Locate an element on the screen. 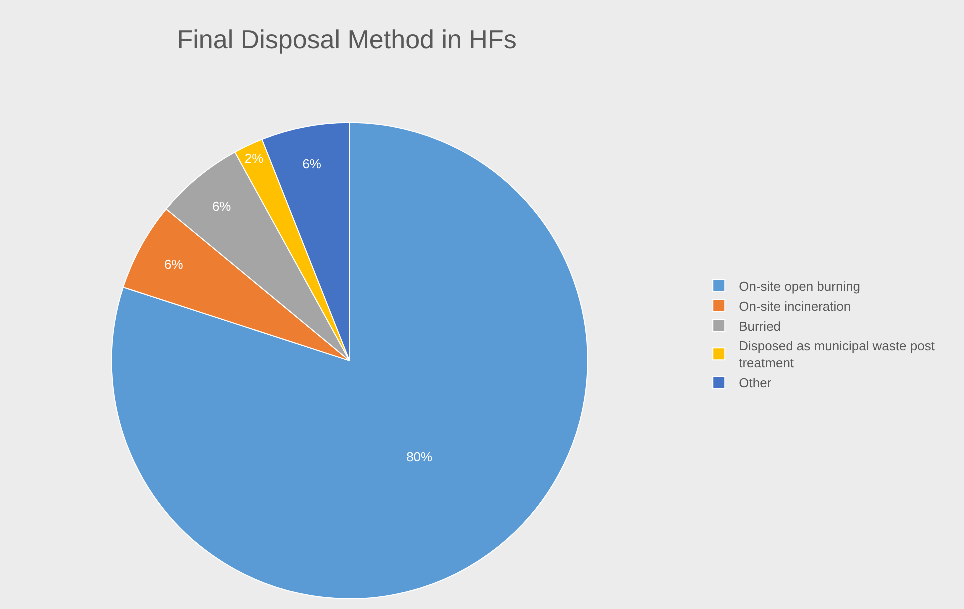 The width and height of the screenshot is (964, 609). legend-label: Disposed as municipal waste post treatment is located at coordinates (837, 354).